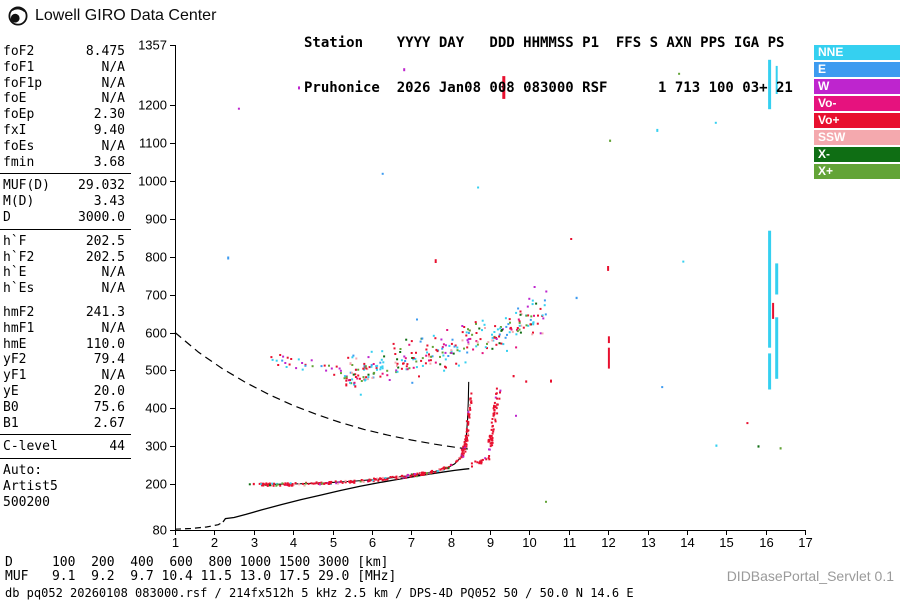 The width and height of the screenshot is (900, 600). I want to click on param-value: 3.68, so click(109, 162).